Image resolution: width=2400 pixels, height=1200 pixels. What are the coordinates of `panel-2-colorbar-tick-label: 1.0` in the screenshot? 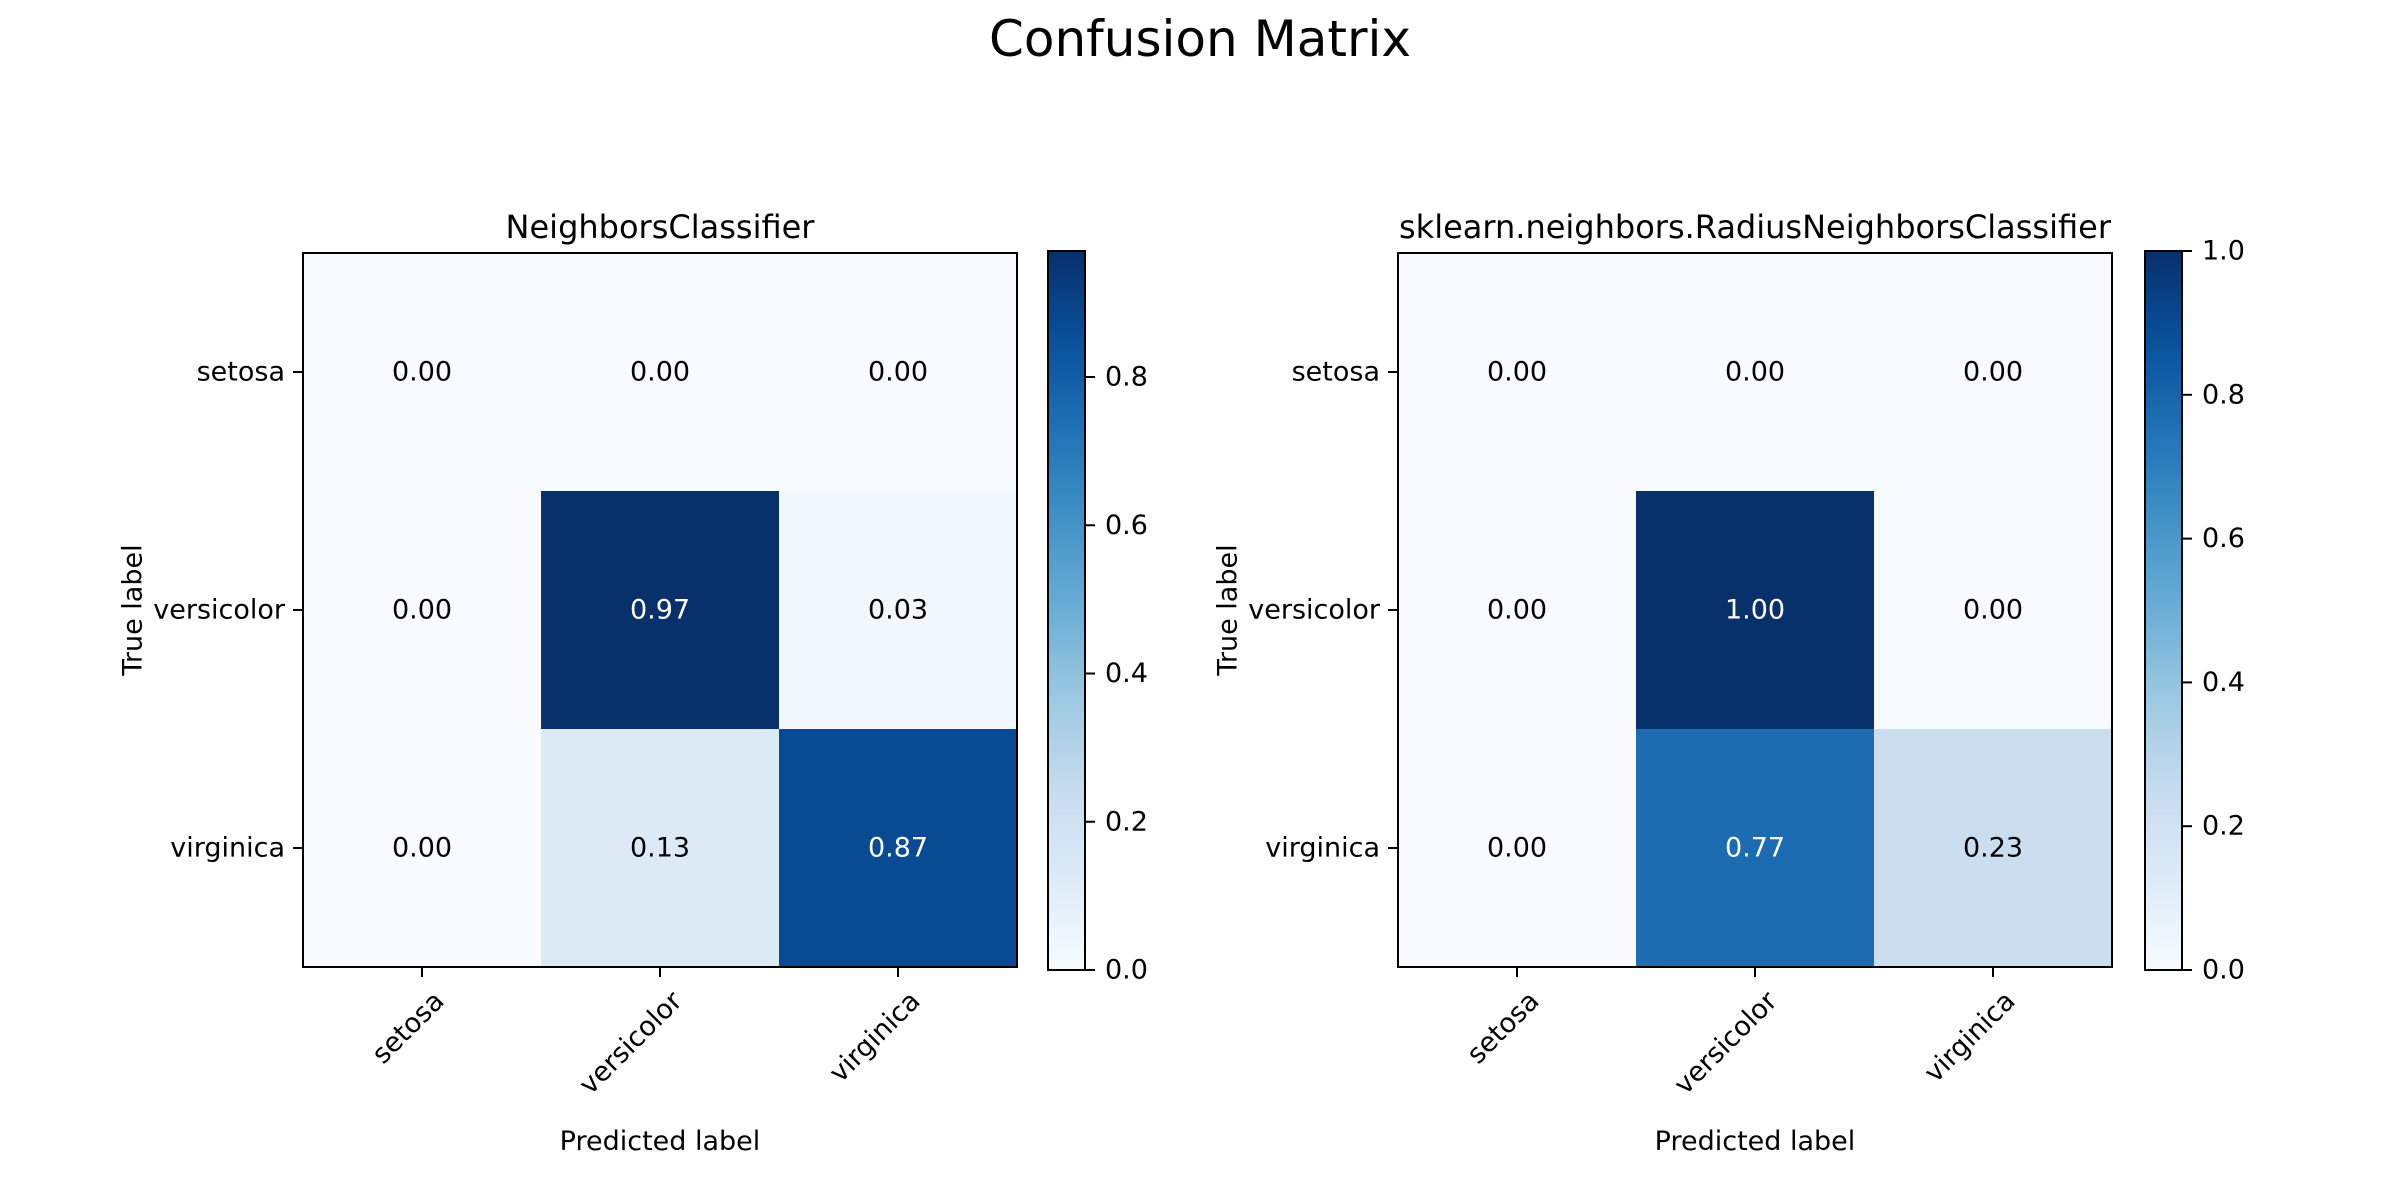 It's located at (2223, 251).